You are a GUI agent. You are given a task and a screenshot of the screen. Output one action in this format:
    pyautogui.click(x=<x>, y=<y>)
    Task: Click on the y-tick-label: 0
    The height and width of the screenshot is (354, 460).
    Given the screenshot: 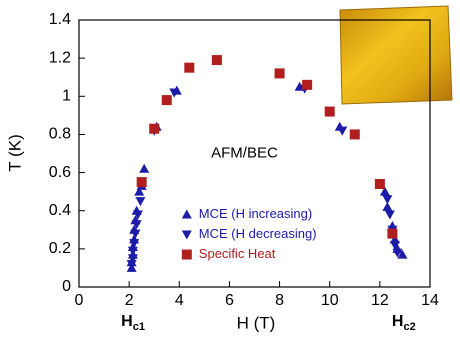 What is the action you would take?
    pyautogui.click(x=66, y=286)
    